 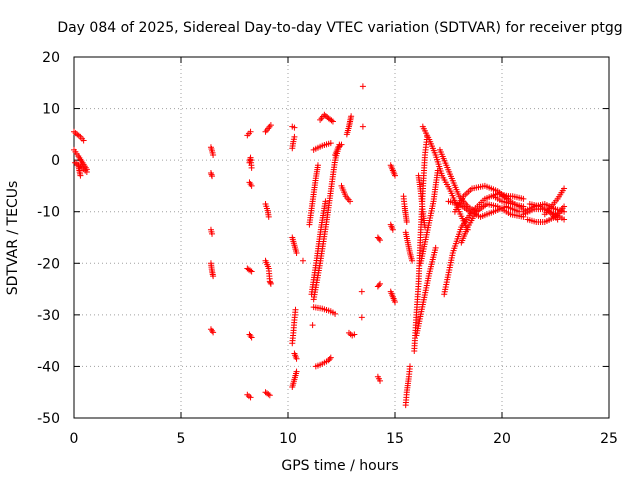 I want to click on x-tick-label: 5, so click(x=181, y=439).